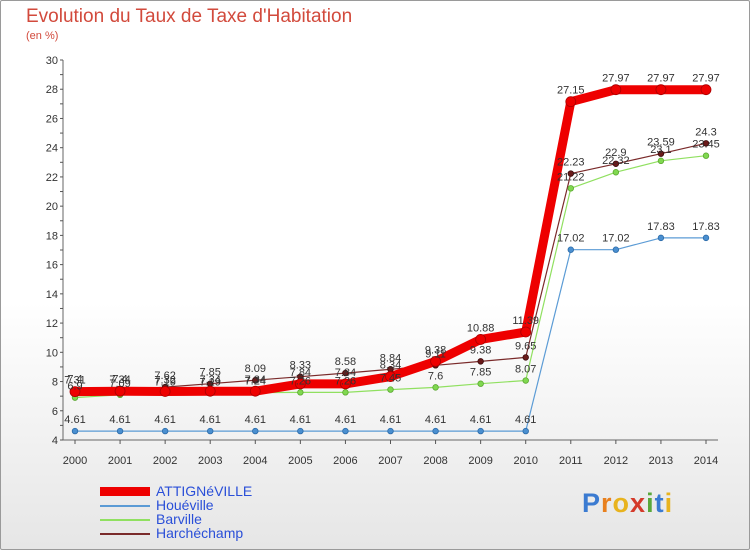 The image size is (750, 550). I want to click on data-label: 7.19, so click(164, 382).